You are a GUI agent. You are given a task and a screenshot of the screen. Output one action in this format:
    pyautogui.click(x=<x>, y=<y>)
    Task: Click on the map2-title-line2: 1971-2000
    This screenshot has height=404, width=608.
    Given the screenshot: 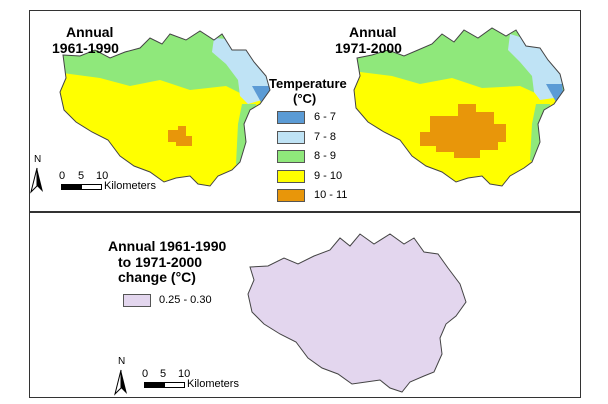 What is the action you would take?
    pyautogui.click(x=368, y=48)
    